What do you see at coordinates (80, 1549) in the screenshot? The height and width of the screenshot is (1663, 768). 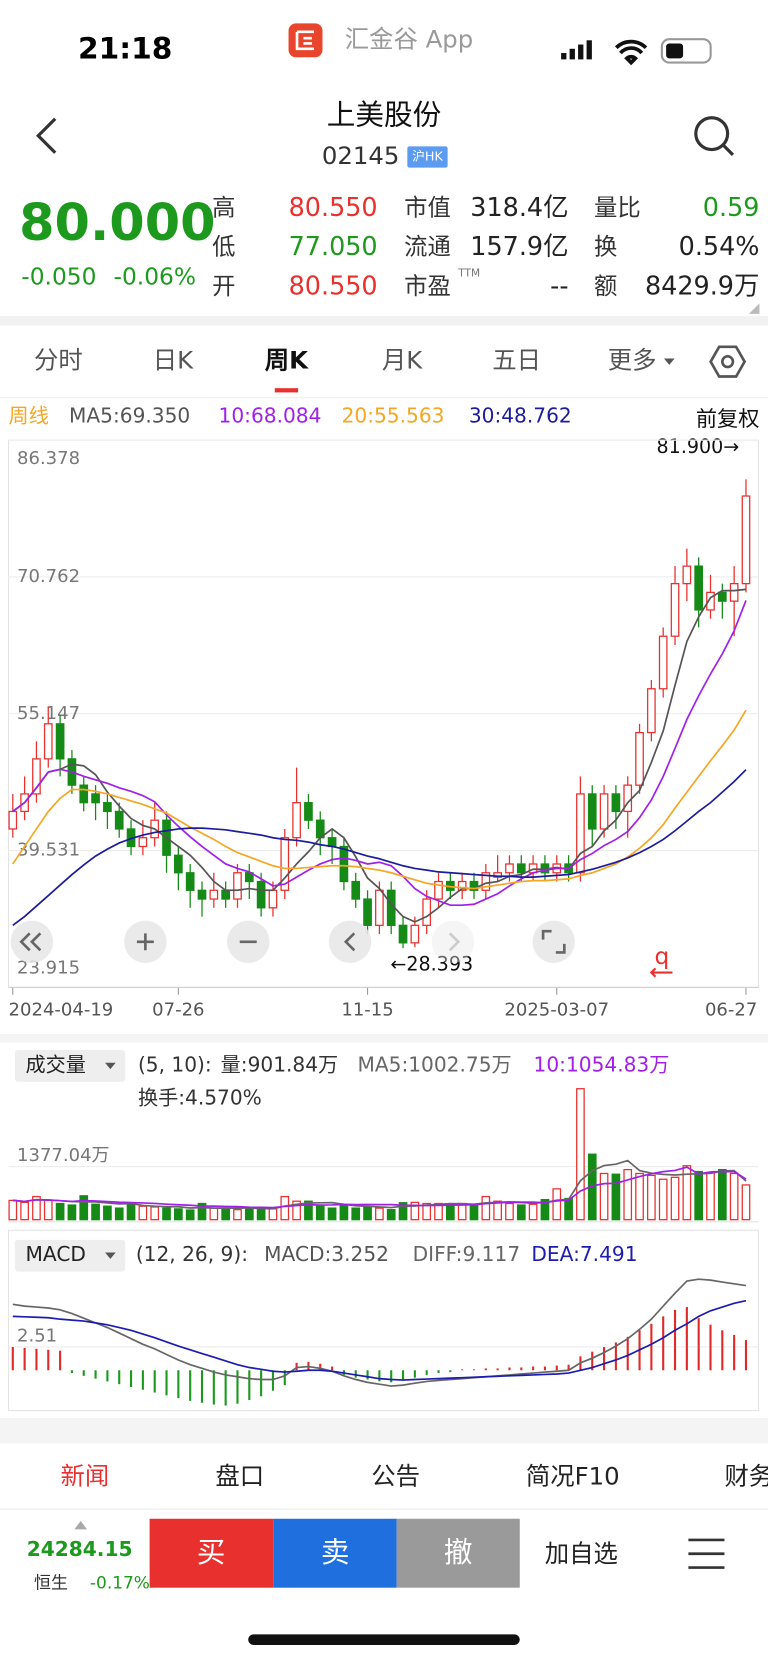 I see `index-value: 24284.15` at bounding box center [80, 1549].